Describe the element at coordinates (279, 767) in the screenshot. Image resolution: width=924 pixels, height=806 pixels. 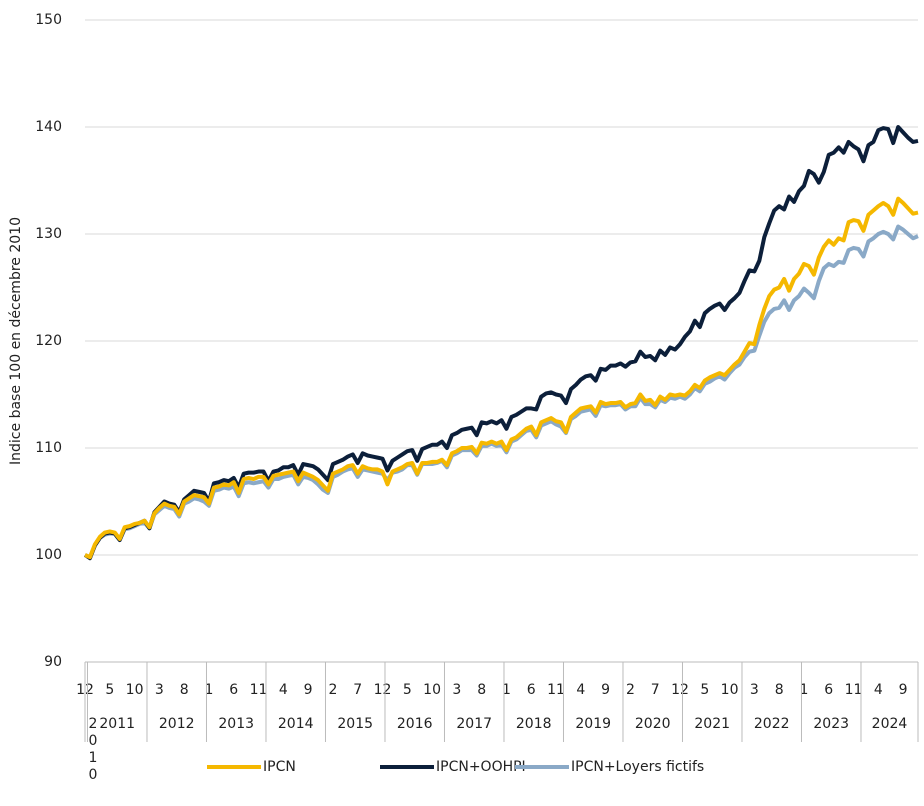
I see `legend-label: IPCN` at that location.